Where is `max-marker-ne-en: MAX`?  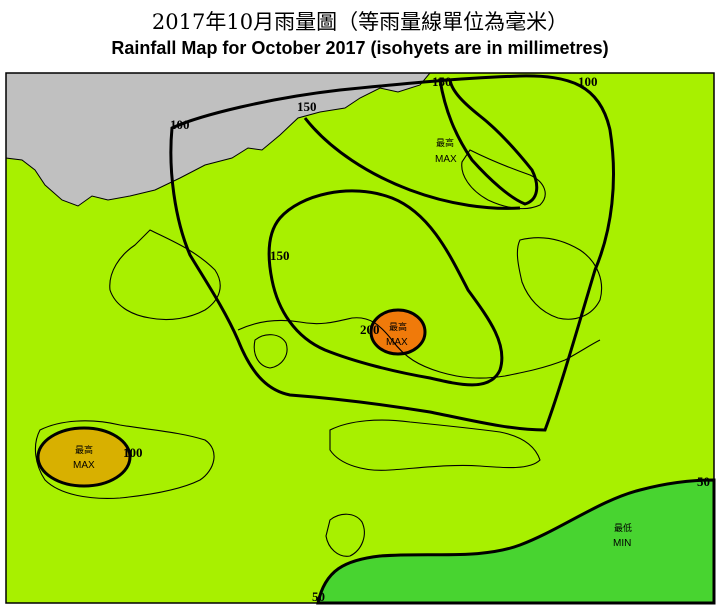
max-marker-ne-en: MAX is located at coordinates (446, 159).